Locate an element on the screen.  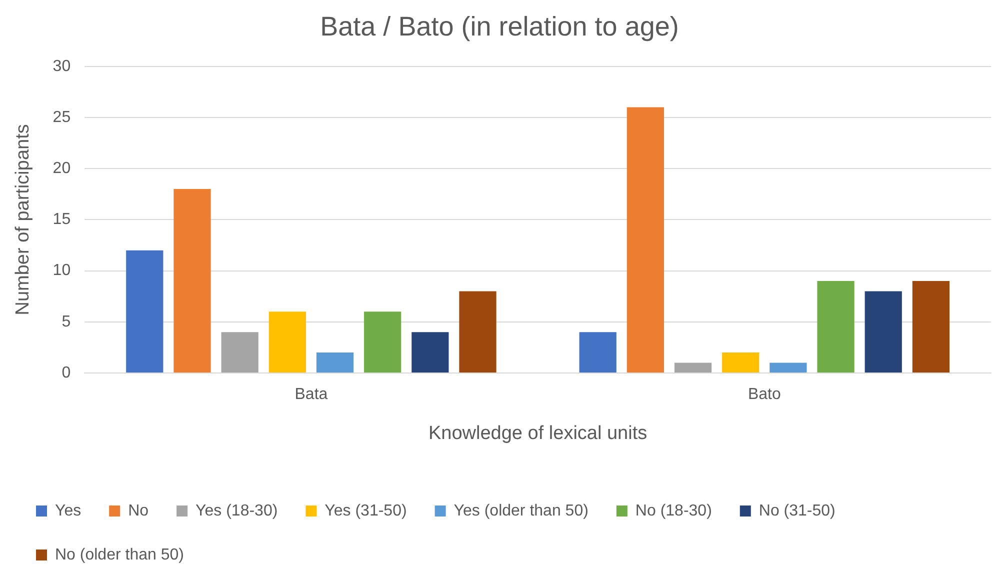
legend-label: Yes is located at coordinates (68, 511).